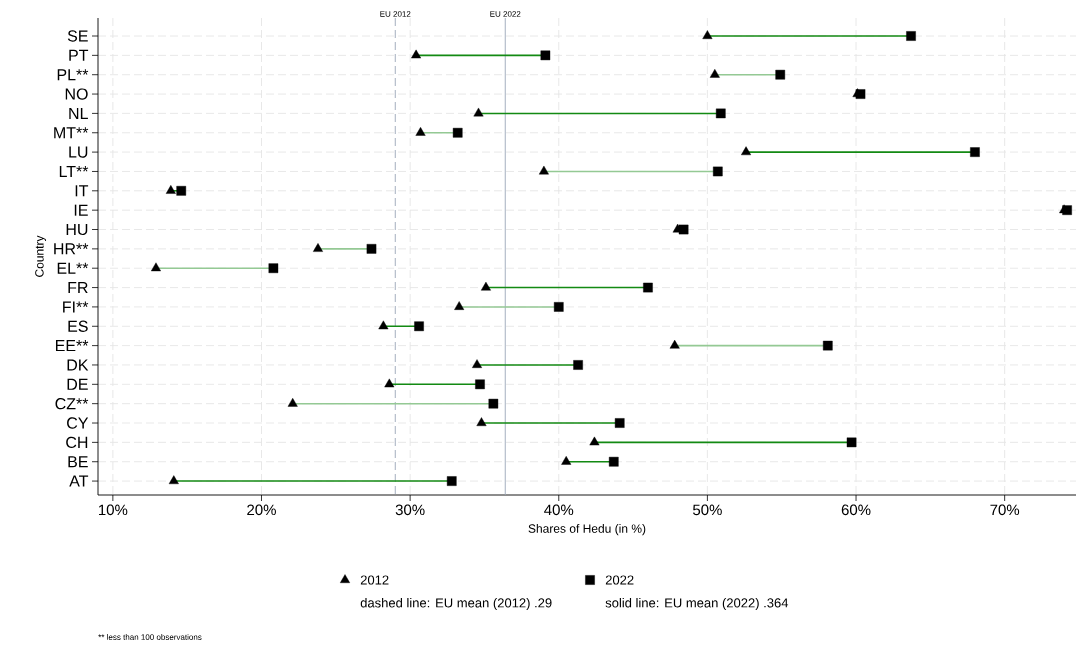 This screenshot has width=1078, height=646. What do you see at coordinates (113, 510) in the screenshot?
I see `x-tick-label: 10%` at bounding box center [113, 510].